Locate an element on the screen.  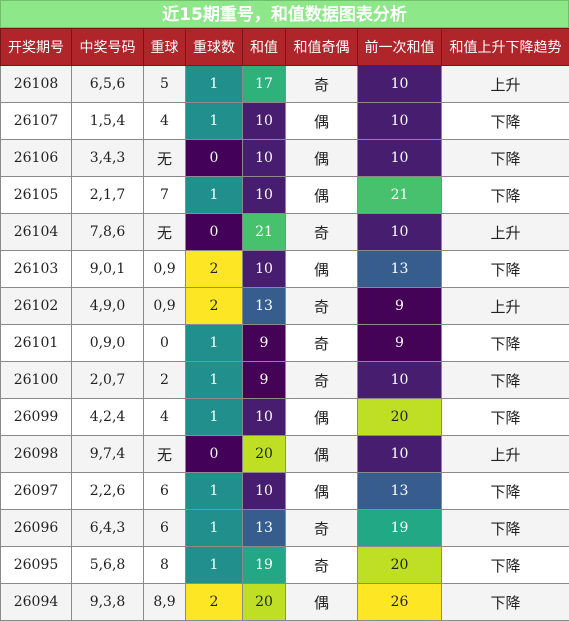
sum-cell: 17 is located at coordinates (264, 84).